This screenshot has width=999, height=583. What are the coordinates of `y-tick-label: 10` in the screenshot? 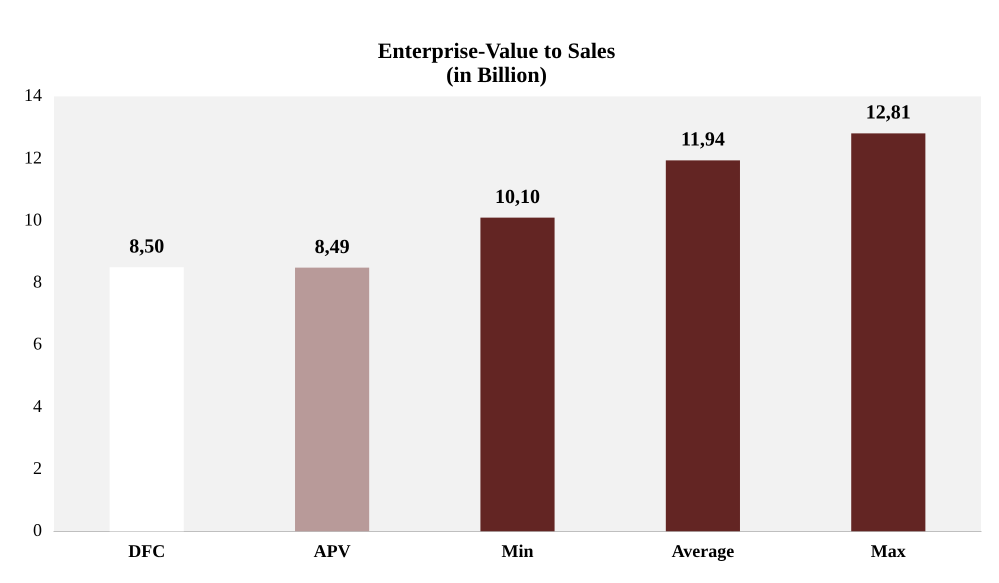 It's located at (33, 219).